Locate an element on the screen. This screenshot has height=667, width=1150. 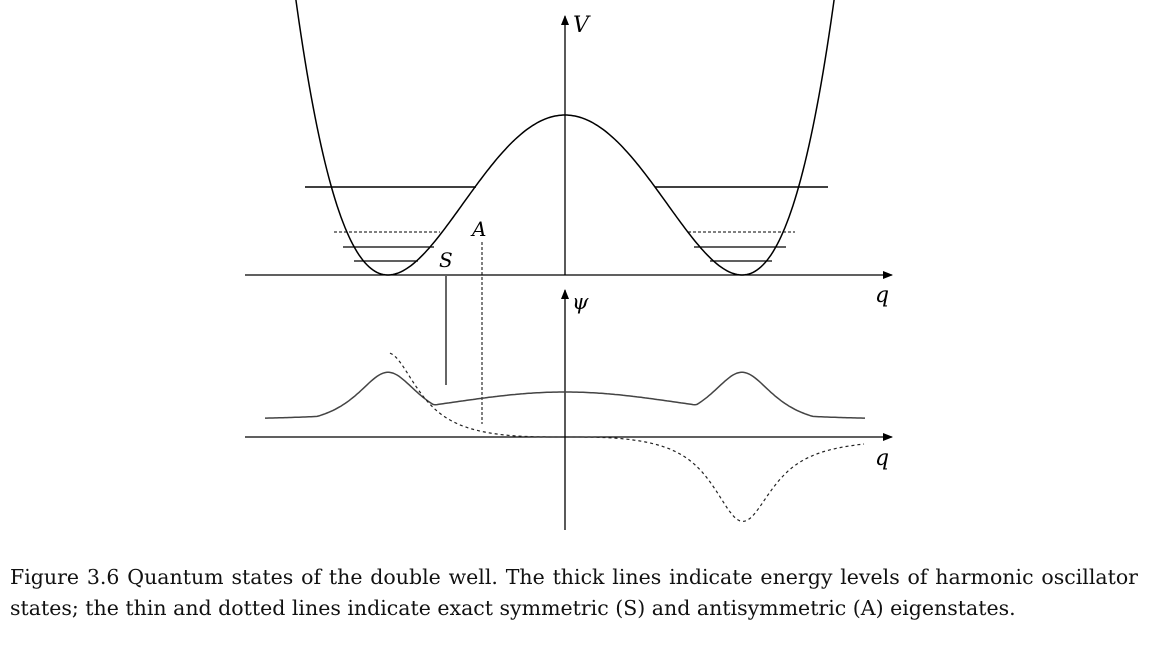
symmetric-eigenstate-curve is located at coordinates (565, 395).